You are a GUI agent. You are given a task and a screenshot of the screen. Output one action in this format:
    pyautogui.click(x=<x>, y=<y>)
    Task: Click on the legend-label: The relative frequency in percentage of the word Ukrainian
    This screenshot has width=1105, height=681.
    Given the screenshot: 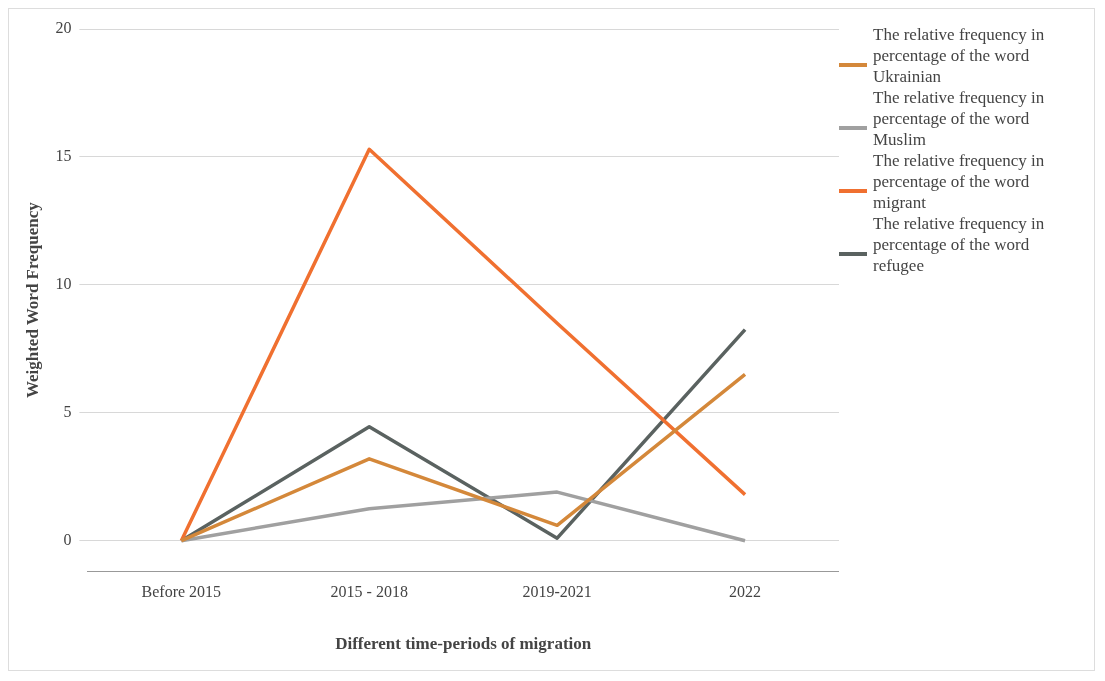 What is the action you would take?
    pyautogui.click(x=959, y=55)
    